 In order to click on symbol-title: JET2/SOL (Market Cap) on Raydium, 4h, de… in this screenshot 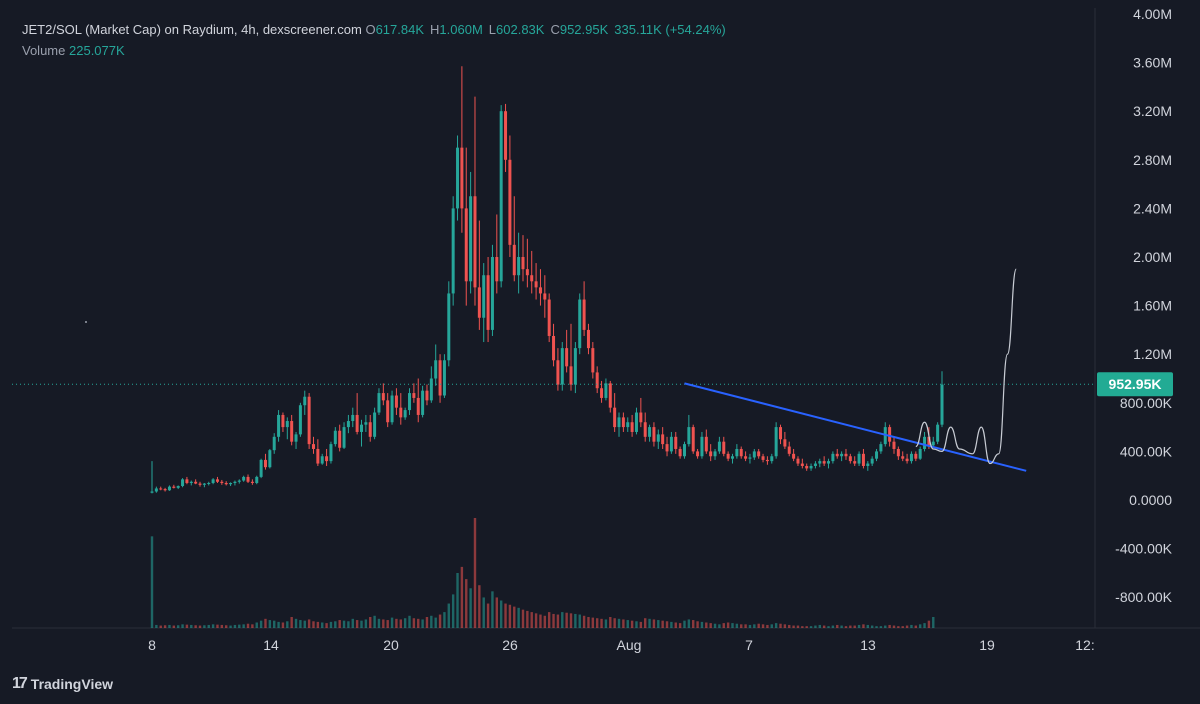, I will do `click(192, 29)`.